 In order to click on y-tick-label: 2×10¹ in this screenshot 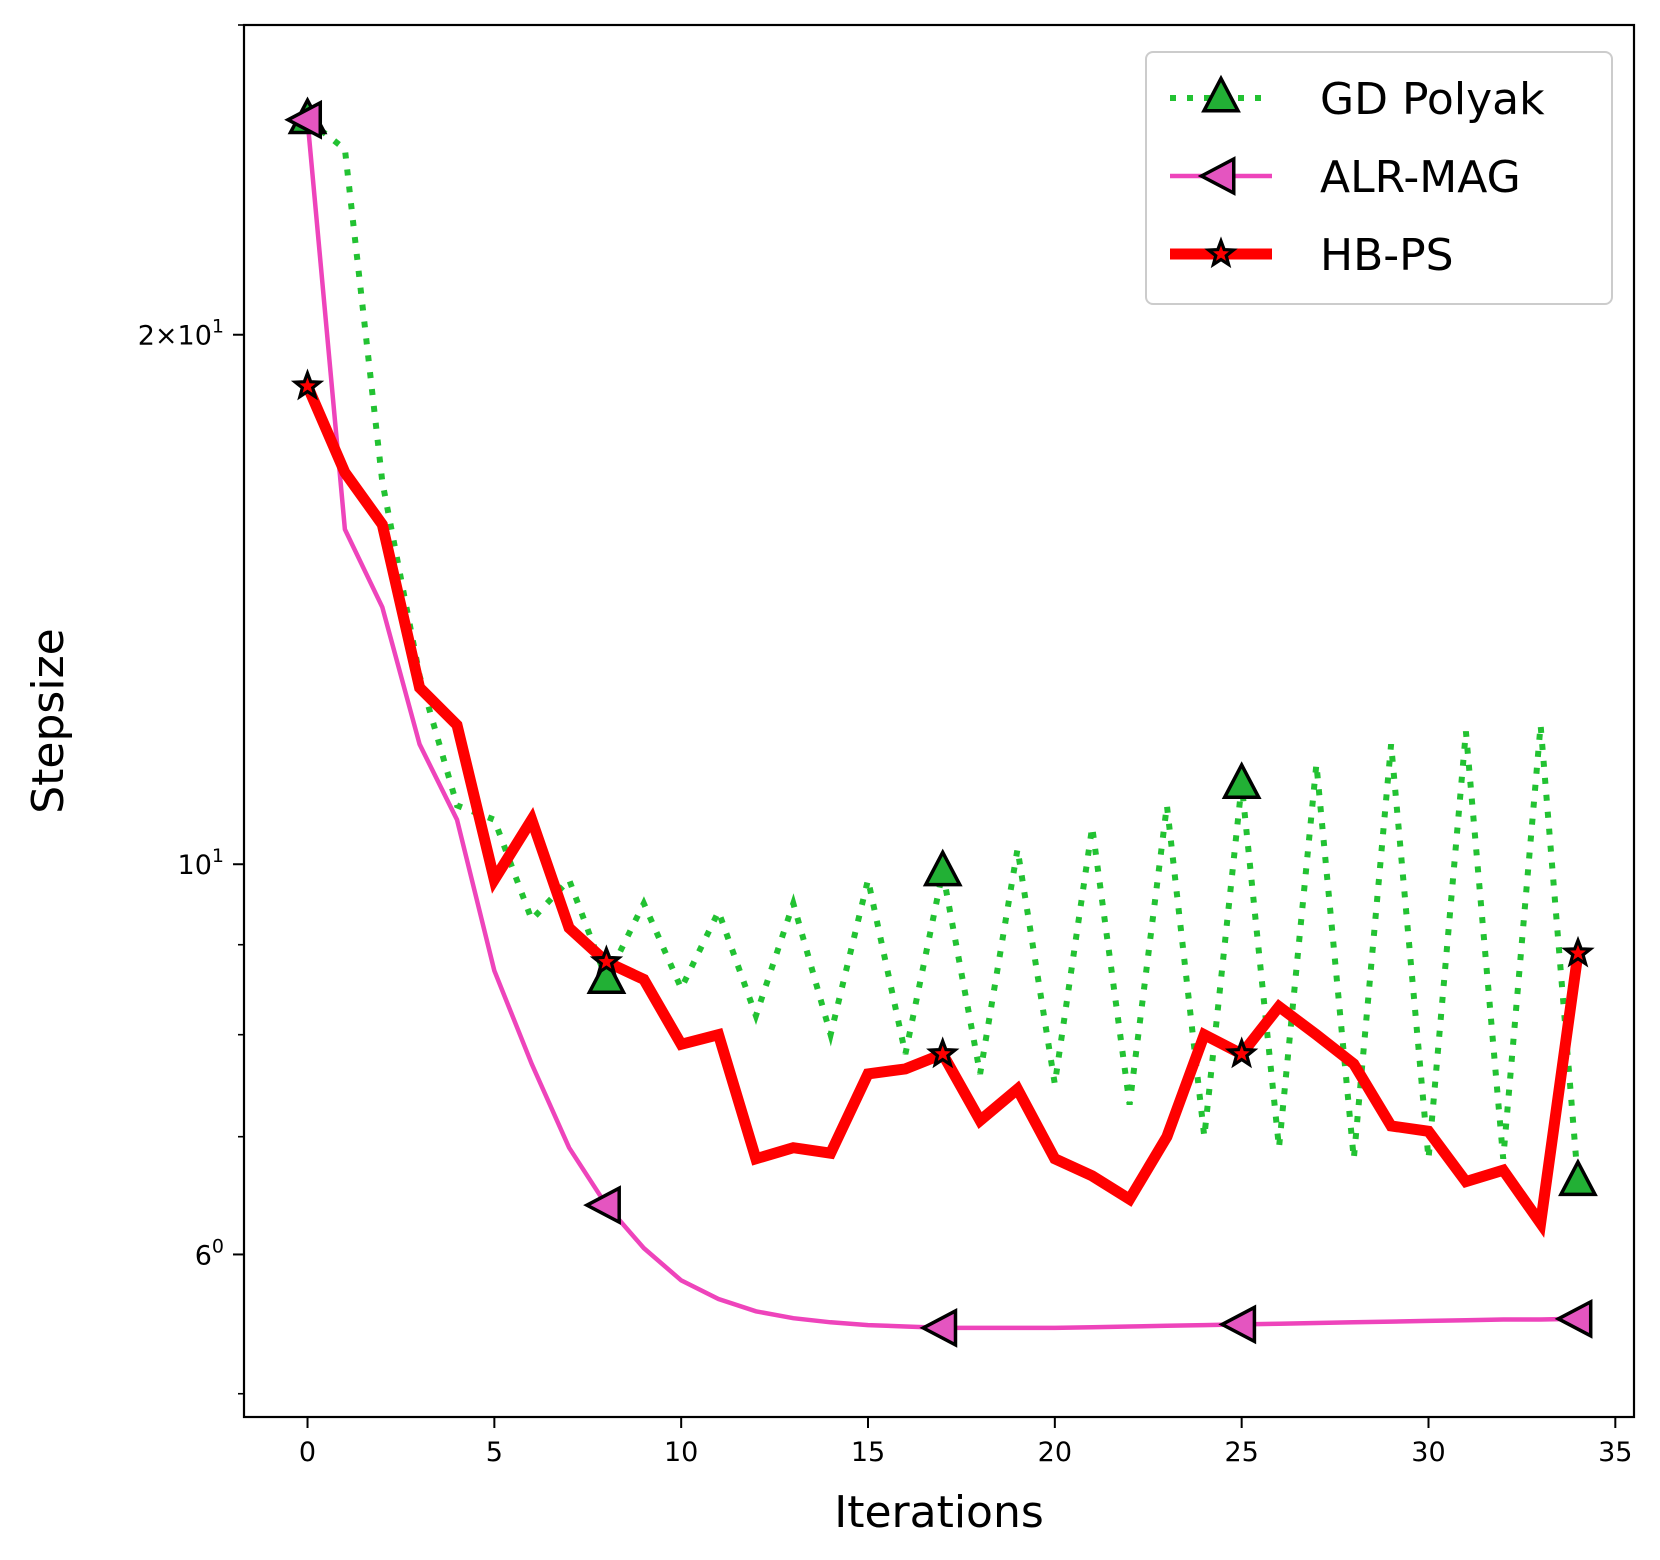, I will do `click(181, 334)`.